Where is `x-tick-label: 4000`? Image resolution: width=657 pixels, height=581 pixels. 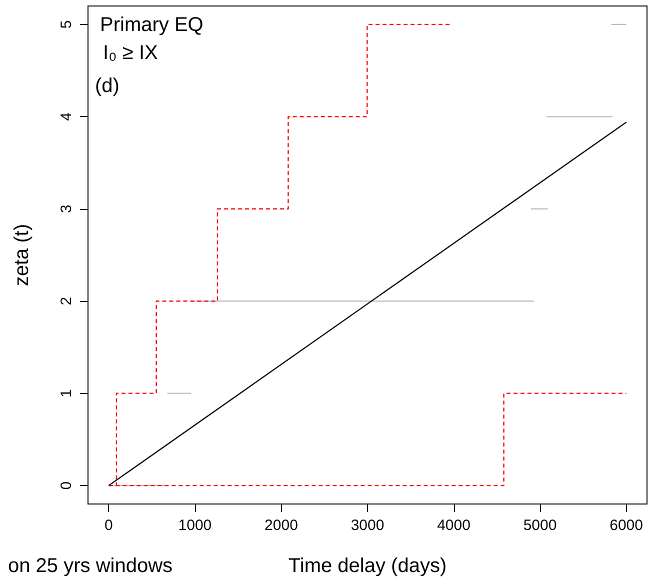
x-tick-label: 4000 is located at coordinates (453, 525).